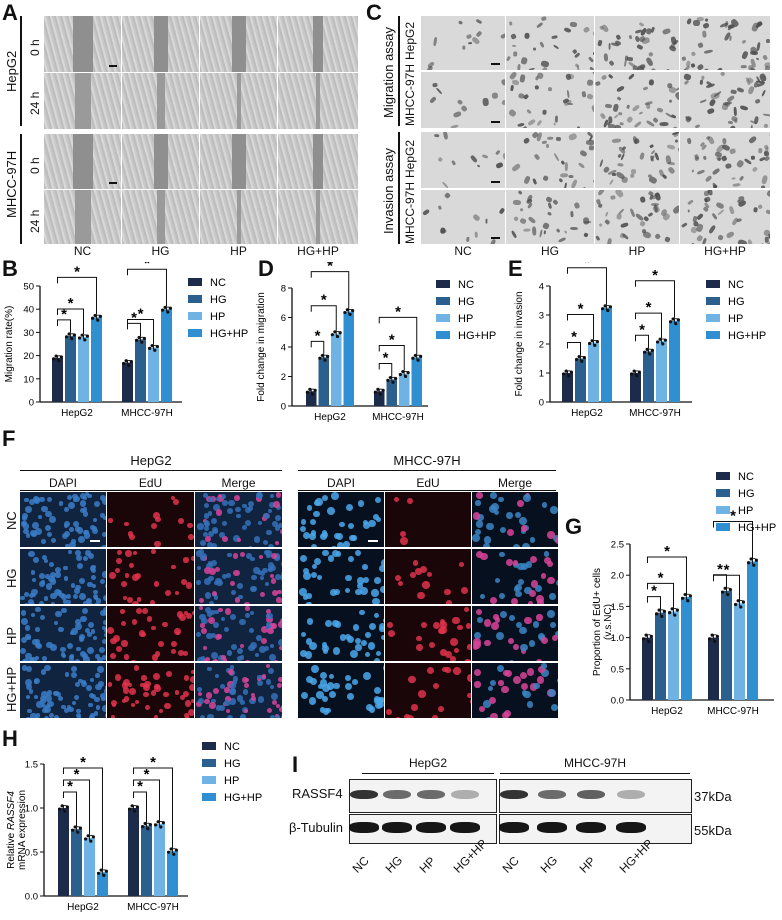  Describe the element at coordinates (495, 122) in the screenshot. I see `scale-bar` at that location.